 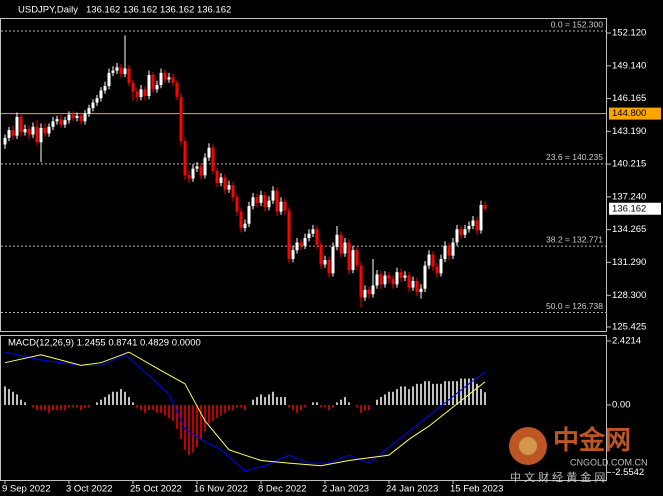 I want to click on fib-label: 50.0 = 126.738, so click(x=574, y=306).